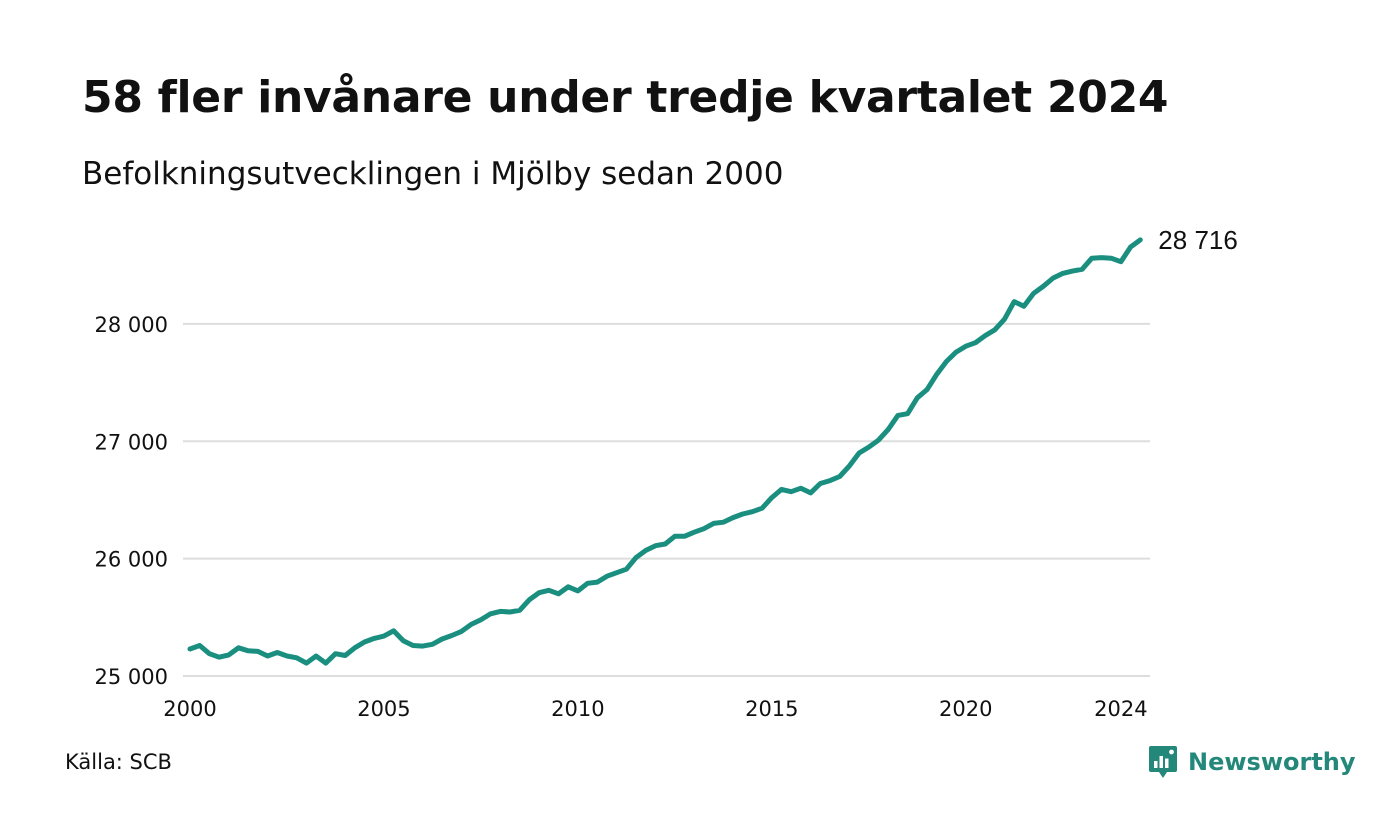  Describe the element at coordinates (189, 709) in the screenshot. I see `x-tick-label: 2000` at that location.